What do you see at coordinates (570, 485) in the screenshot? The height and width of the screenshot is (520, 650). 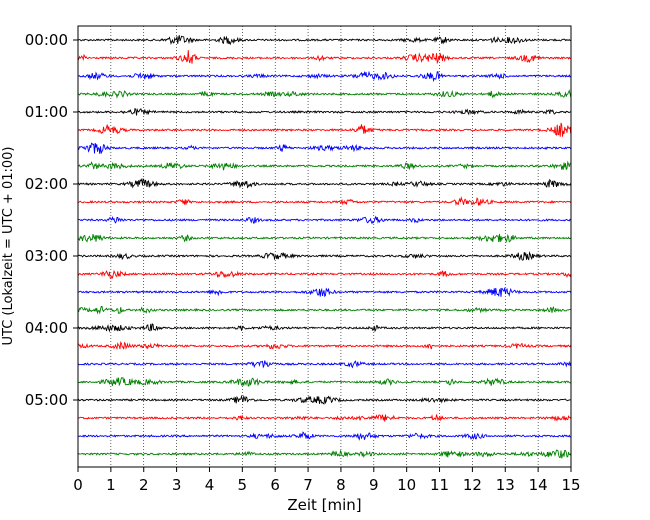 I see `x-tick-label: 15` at bounding box center [570, 485].